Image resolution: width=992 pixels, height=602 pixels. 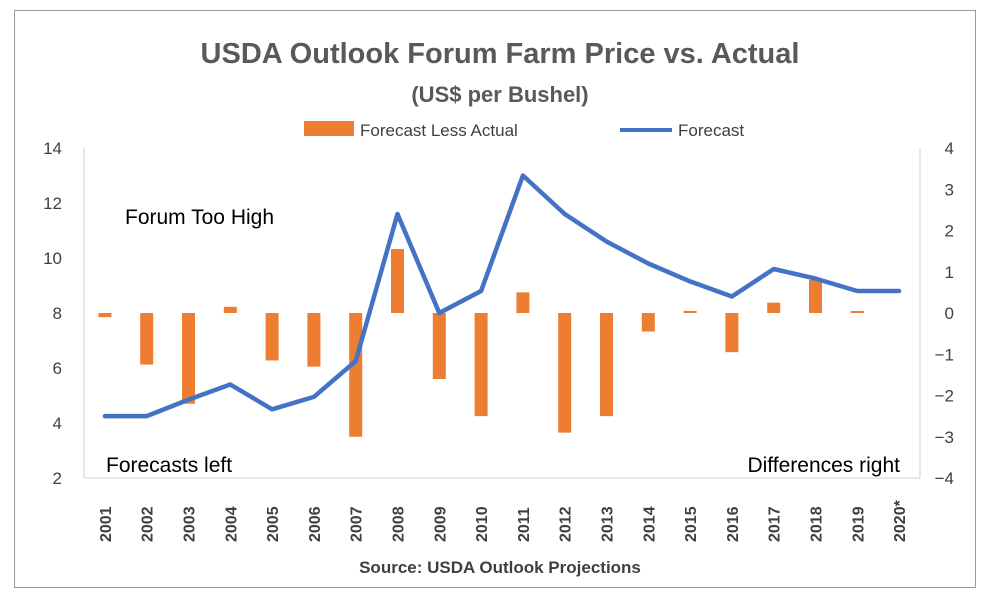 What do you see at coordinates (440, 524) in the screenshot?
I see `x-tick-label: 2009` at bounding box center [440, 524].